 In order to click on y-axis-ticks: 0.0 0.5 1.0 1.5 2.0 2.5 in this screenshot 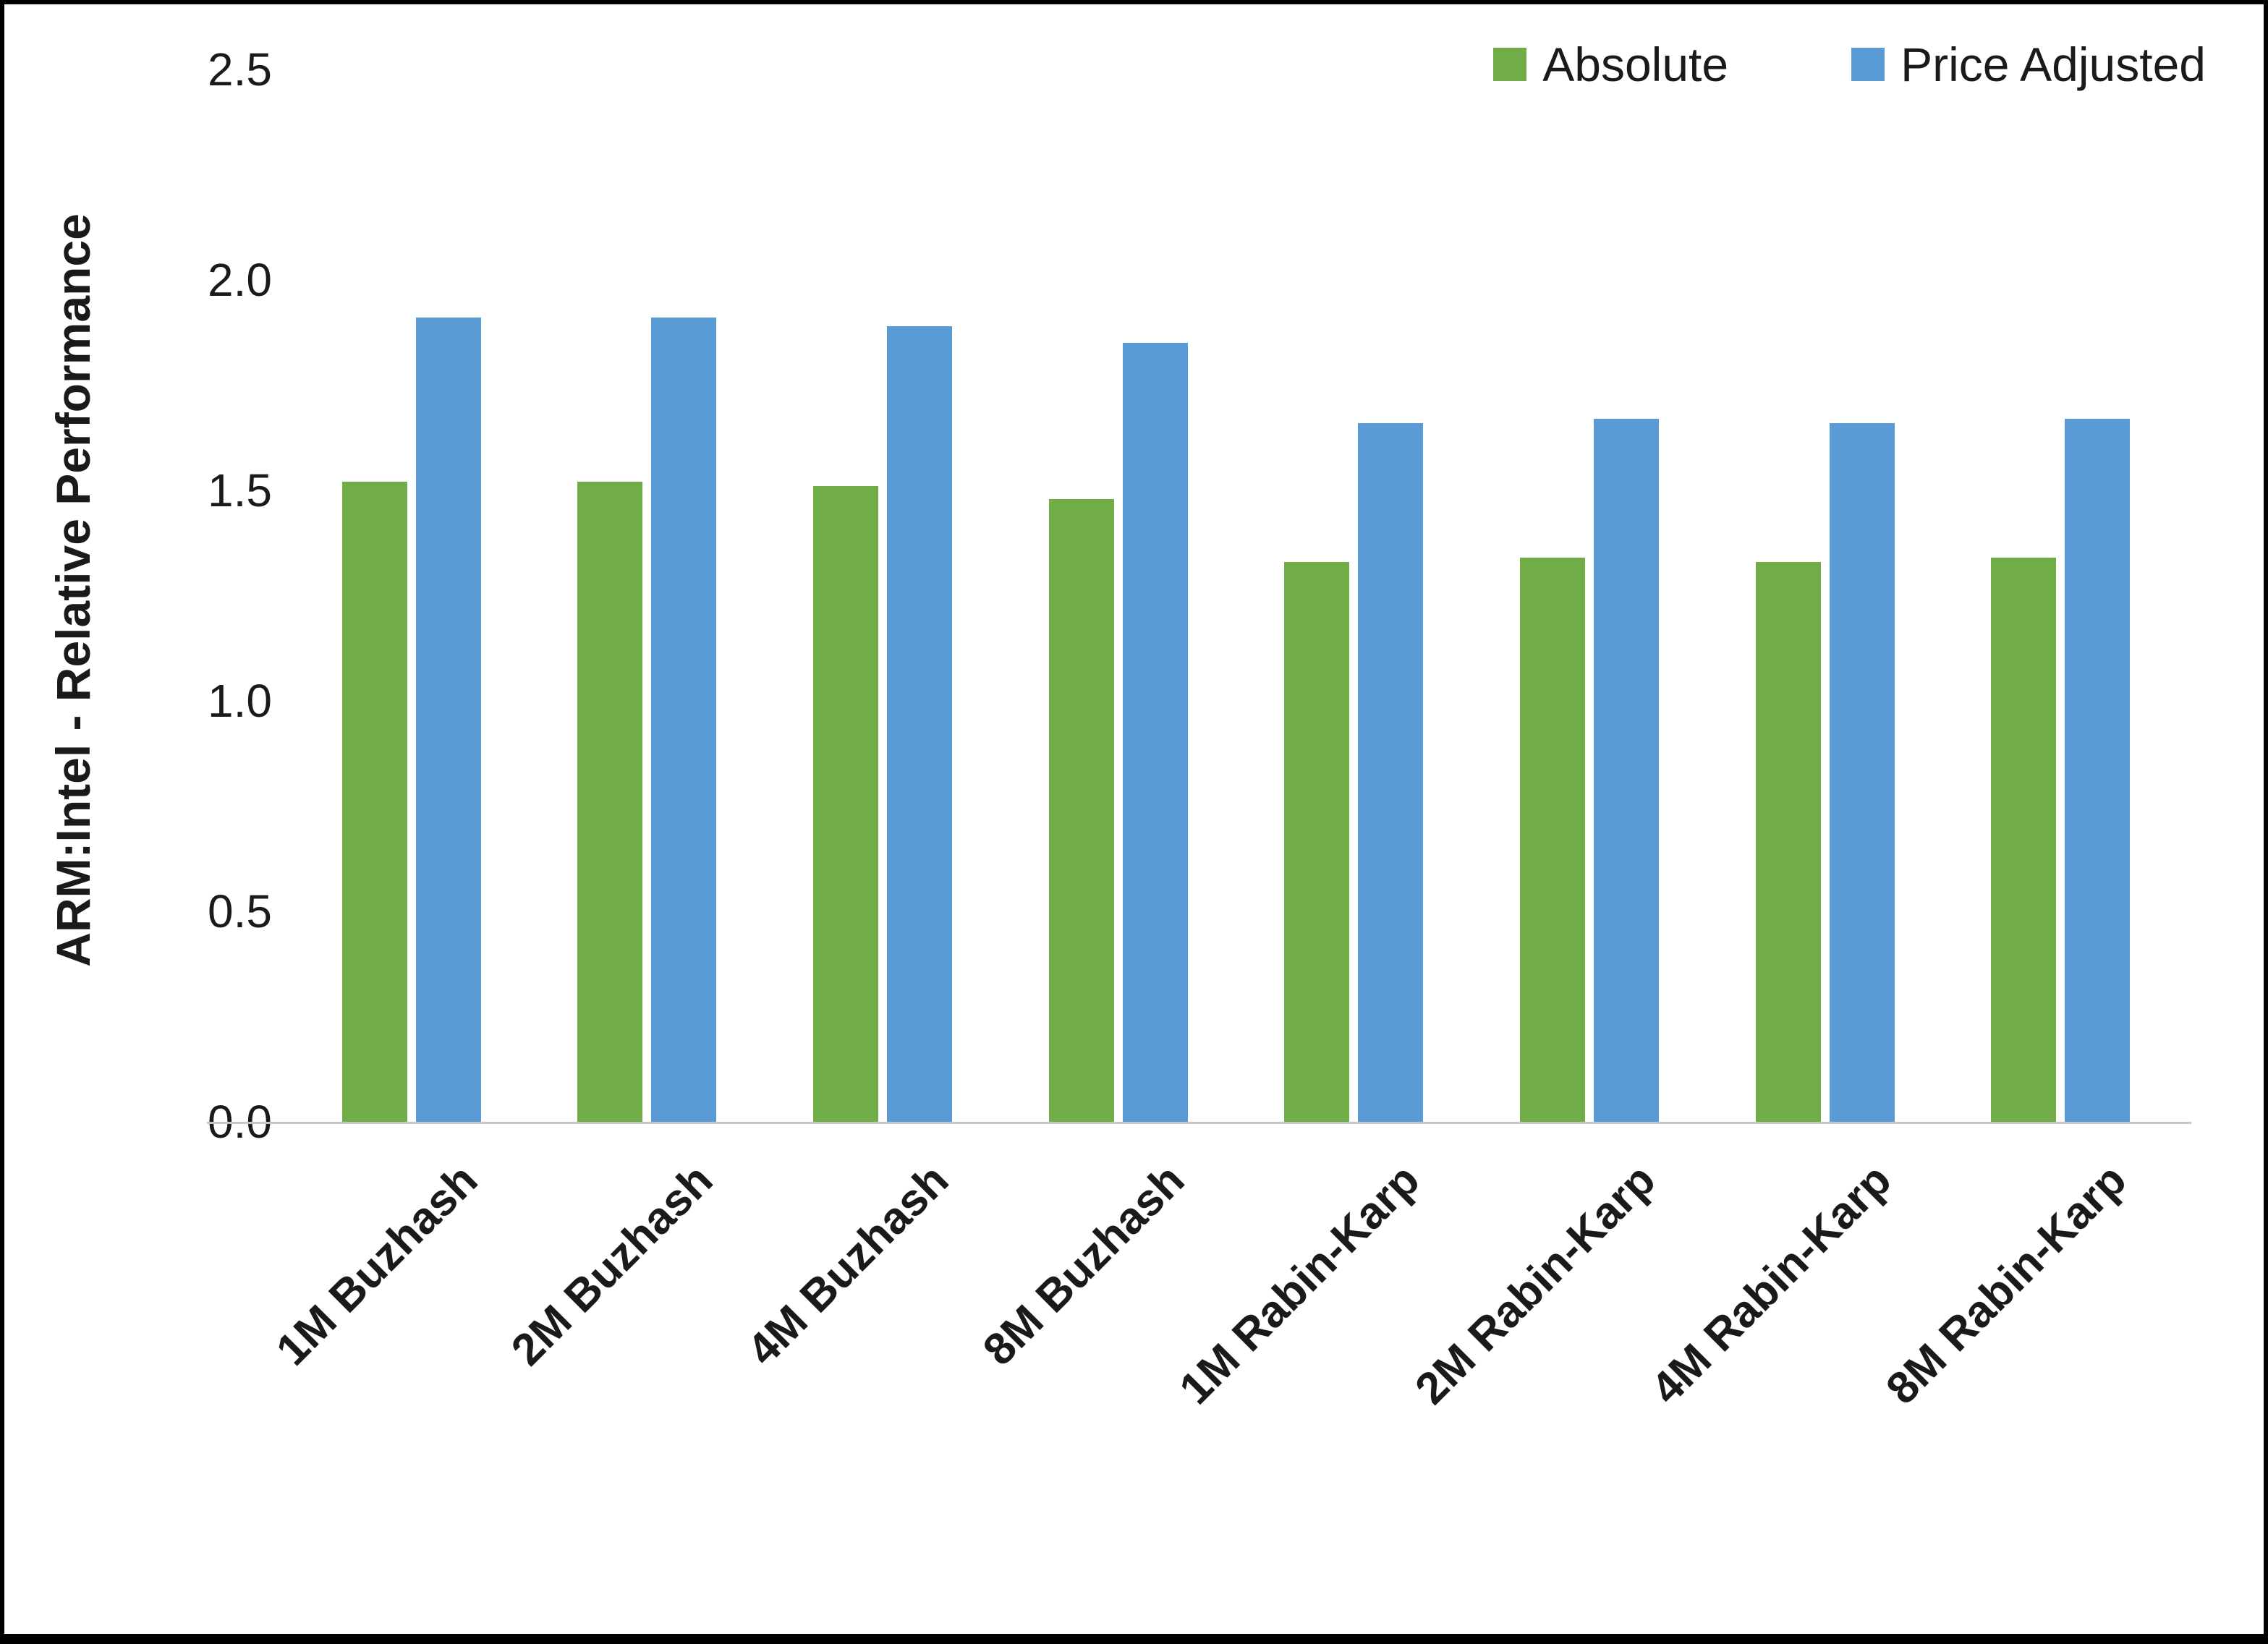, I will do `click(189, 595)`.